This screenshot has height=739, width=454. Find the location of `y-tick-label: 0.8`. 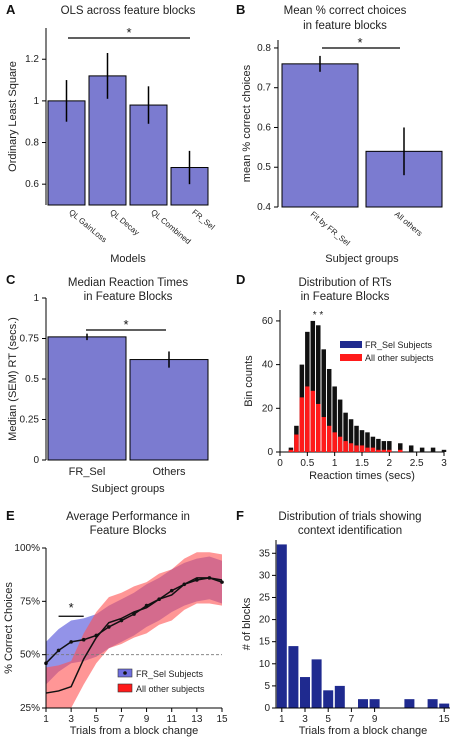

y-tick-label: 0.8 is located at coordinates (264, 48).